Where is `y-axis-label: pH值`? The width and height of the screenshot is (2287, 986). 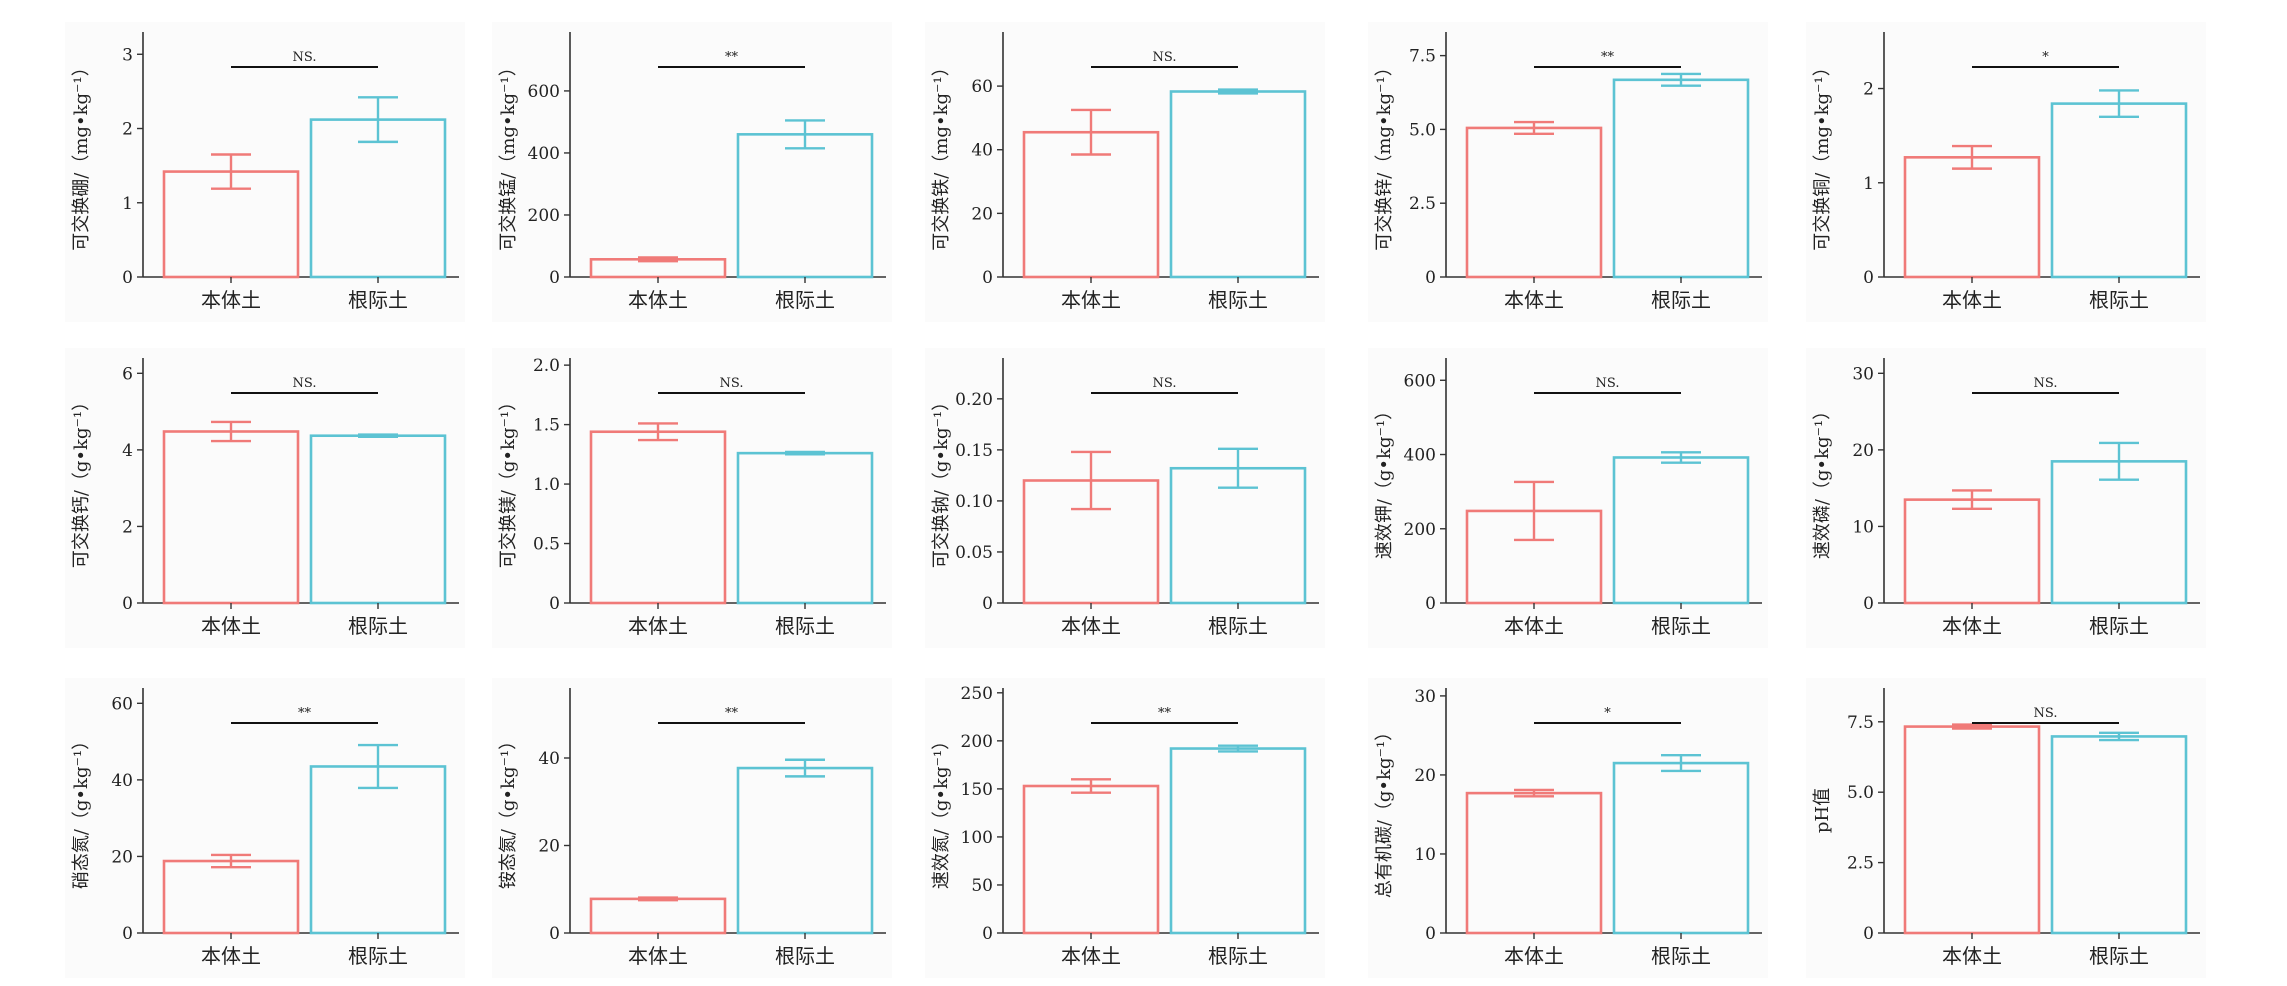 y-axis-label: pH值 is located at coordinates (1822, 810).